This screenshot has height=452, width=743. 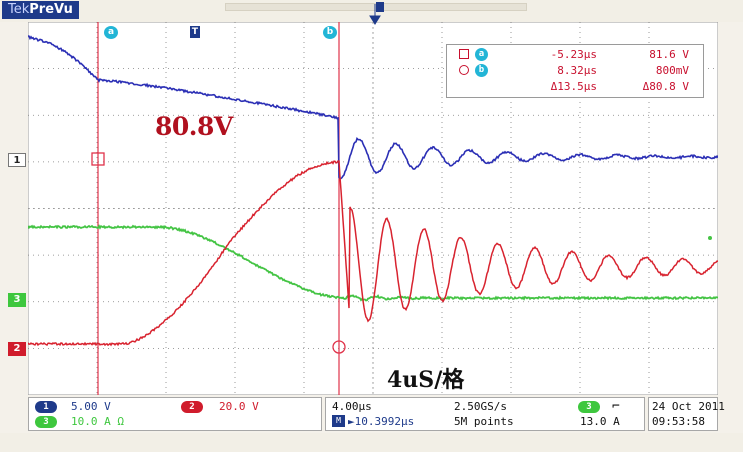 What do you see at coordinates (484, 421) in the screenshot?
I see `record-length: 5M points` at bounding box center [484, 421].